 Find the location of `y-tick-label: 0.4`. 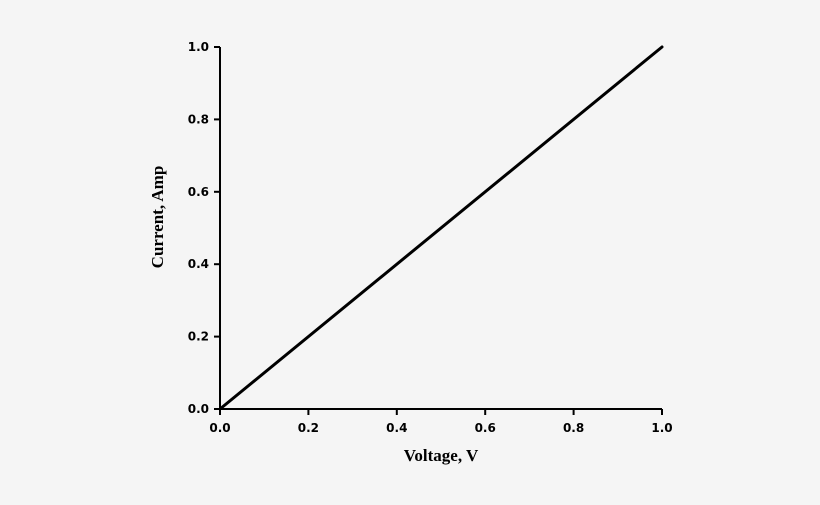

y-tick-label: 0.4 is located at coordinates (198, 264).